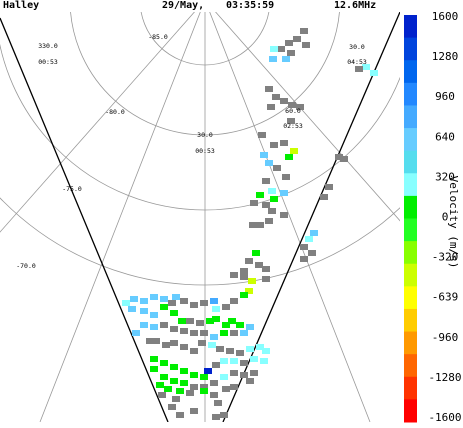 The width and height of the screenshot is (463, 428). I want to click on colorbar-tick-label: -1280, so click(444, 377).